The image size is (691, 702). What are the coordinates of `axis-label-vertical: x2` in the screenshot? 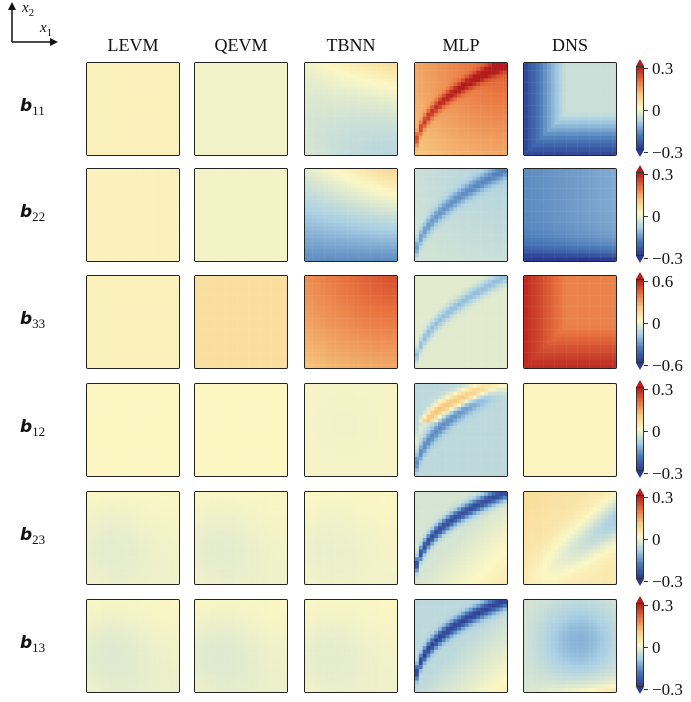 It's located at (28, 9).